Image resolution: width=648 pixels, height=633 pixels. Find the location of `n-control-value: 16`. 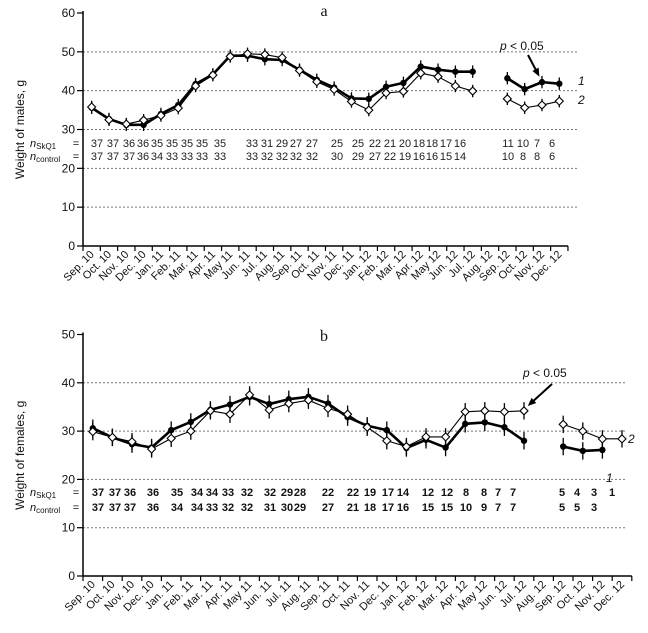

n-control-value: 16 is located at coordinates (432, 157).